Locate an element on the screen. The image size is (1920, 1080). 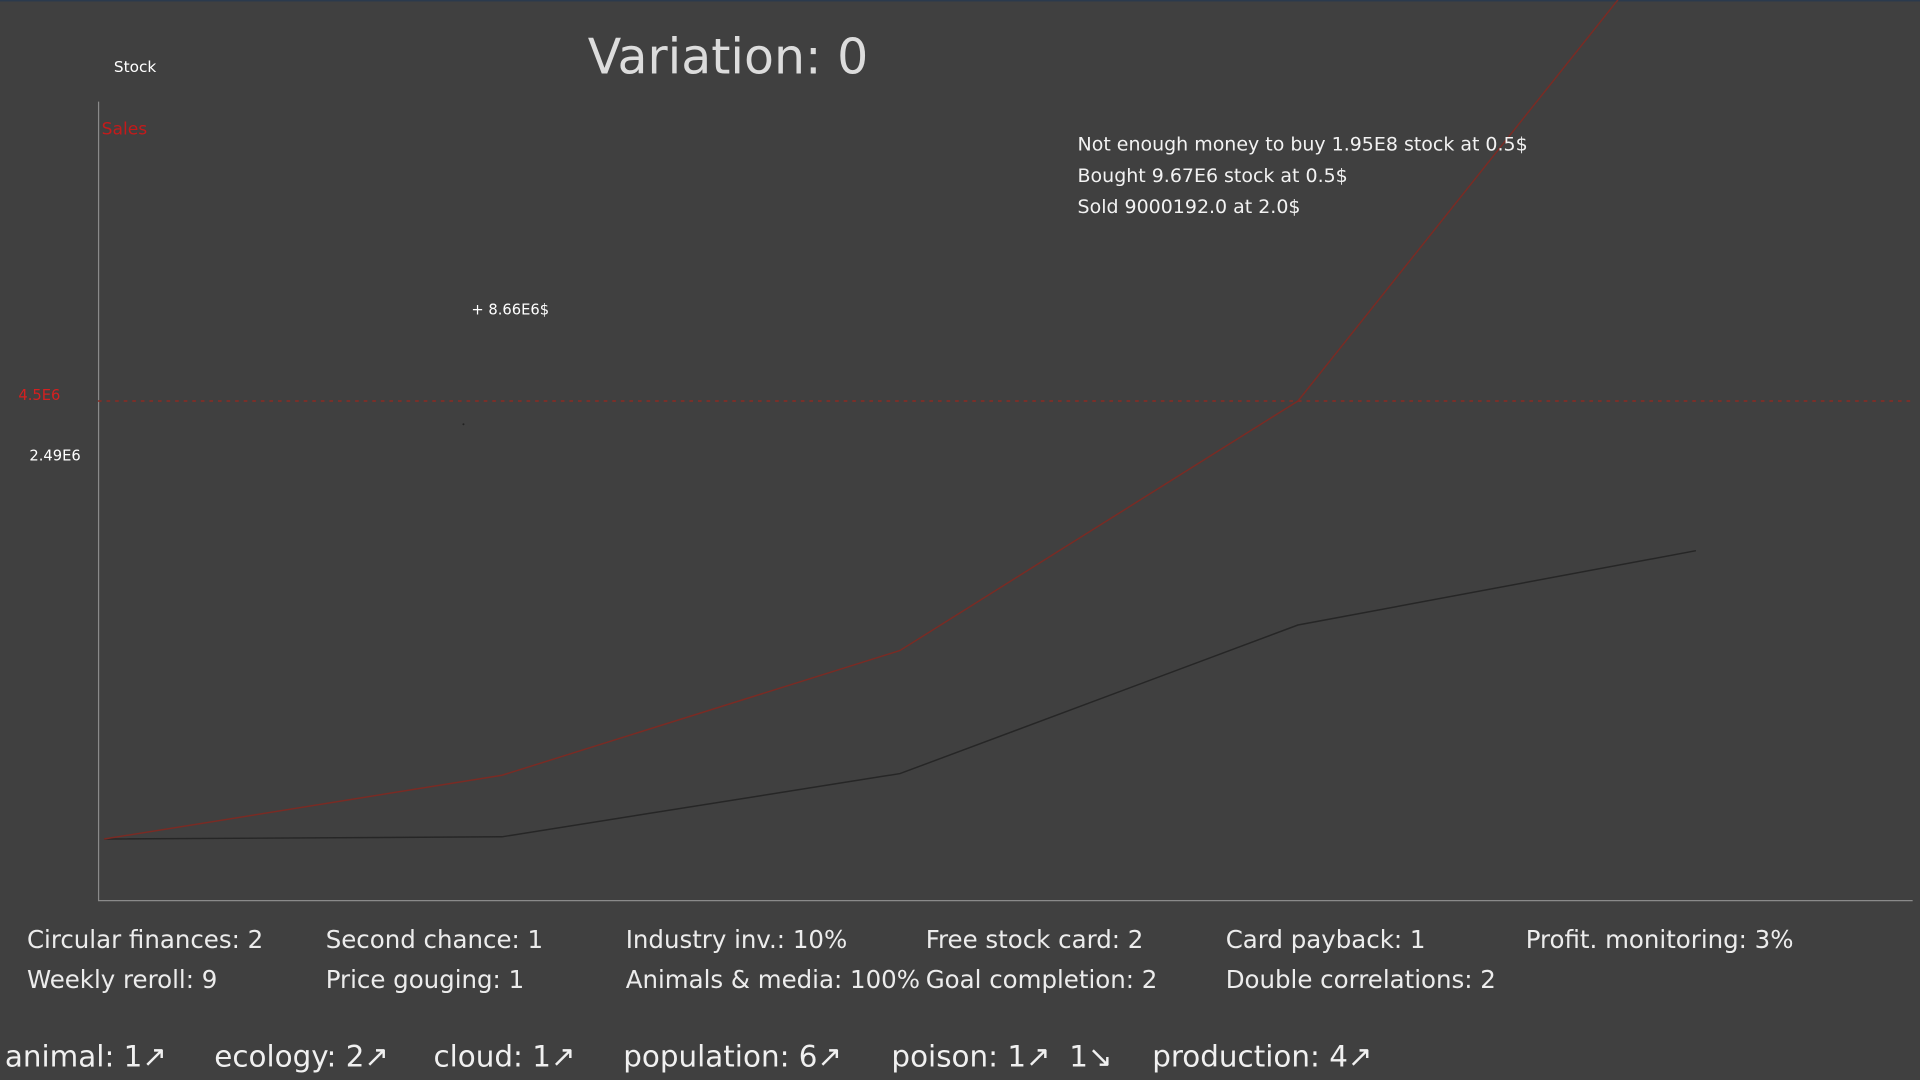
category-tag: animal: 1↗ is located at coordinates (86, 1057).